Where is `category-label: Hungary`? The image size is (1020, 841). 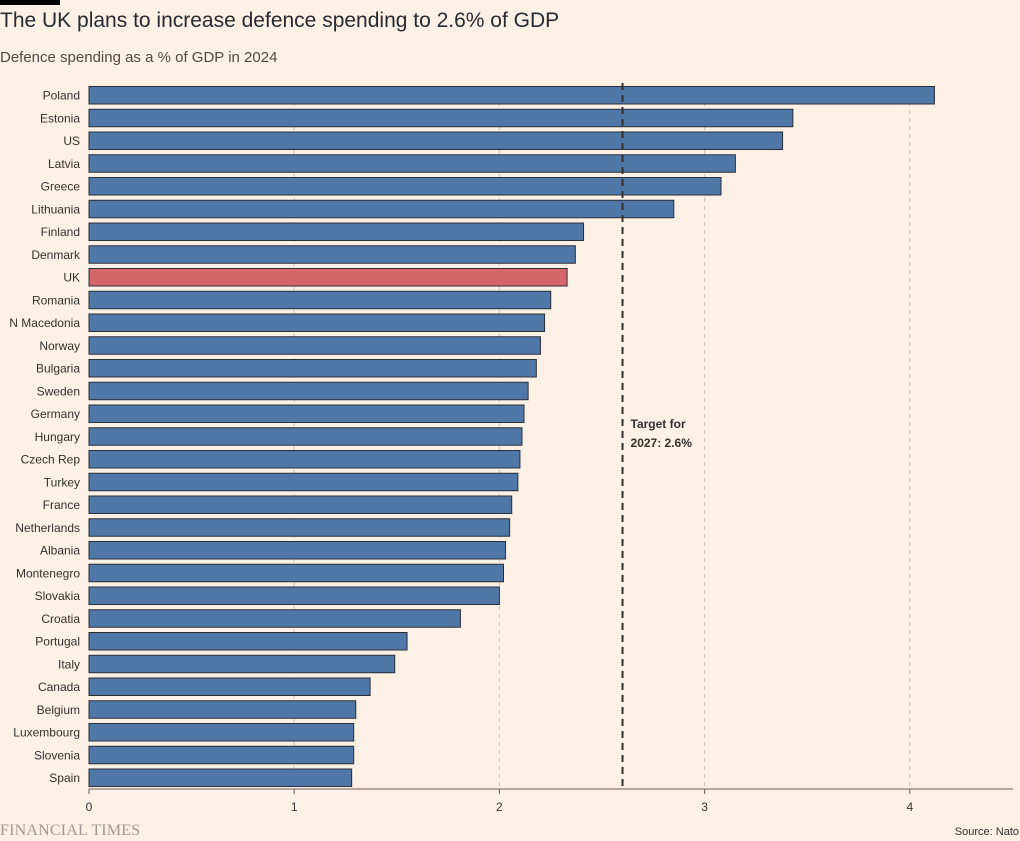 category-label: Hungary is located at coordinates (57, 437).